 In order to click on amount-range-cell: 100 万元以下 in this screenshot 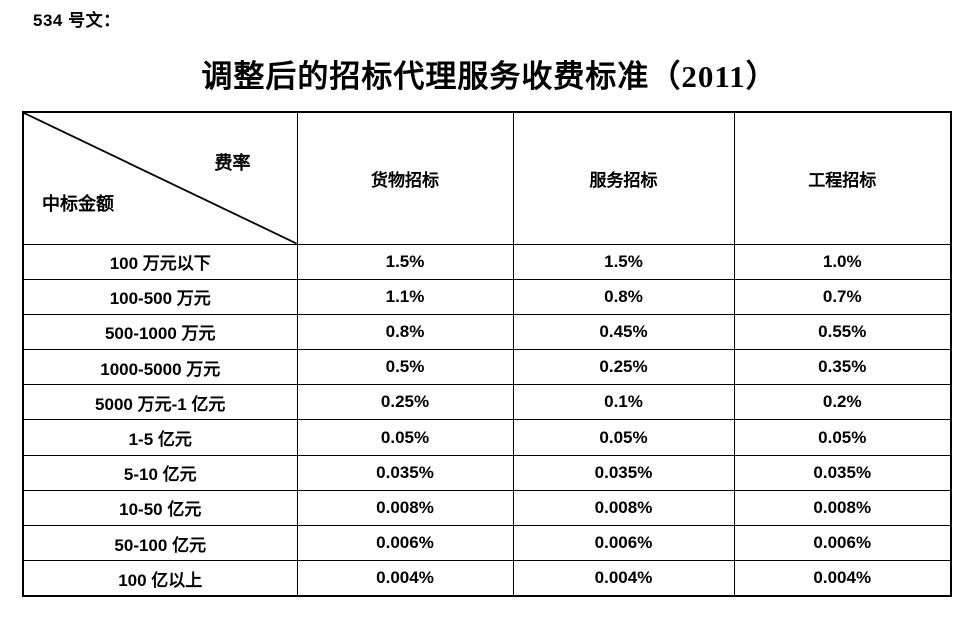, I will do `click(160, 261)`.